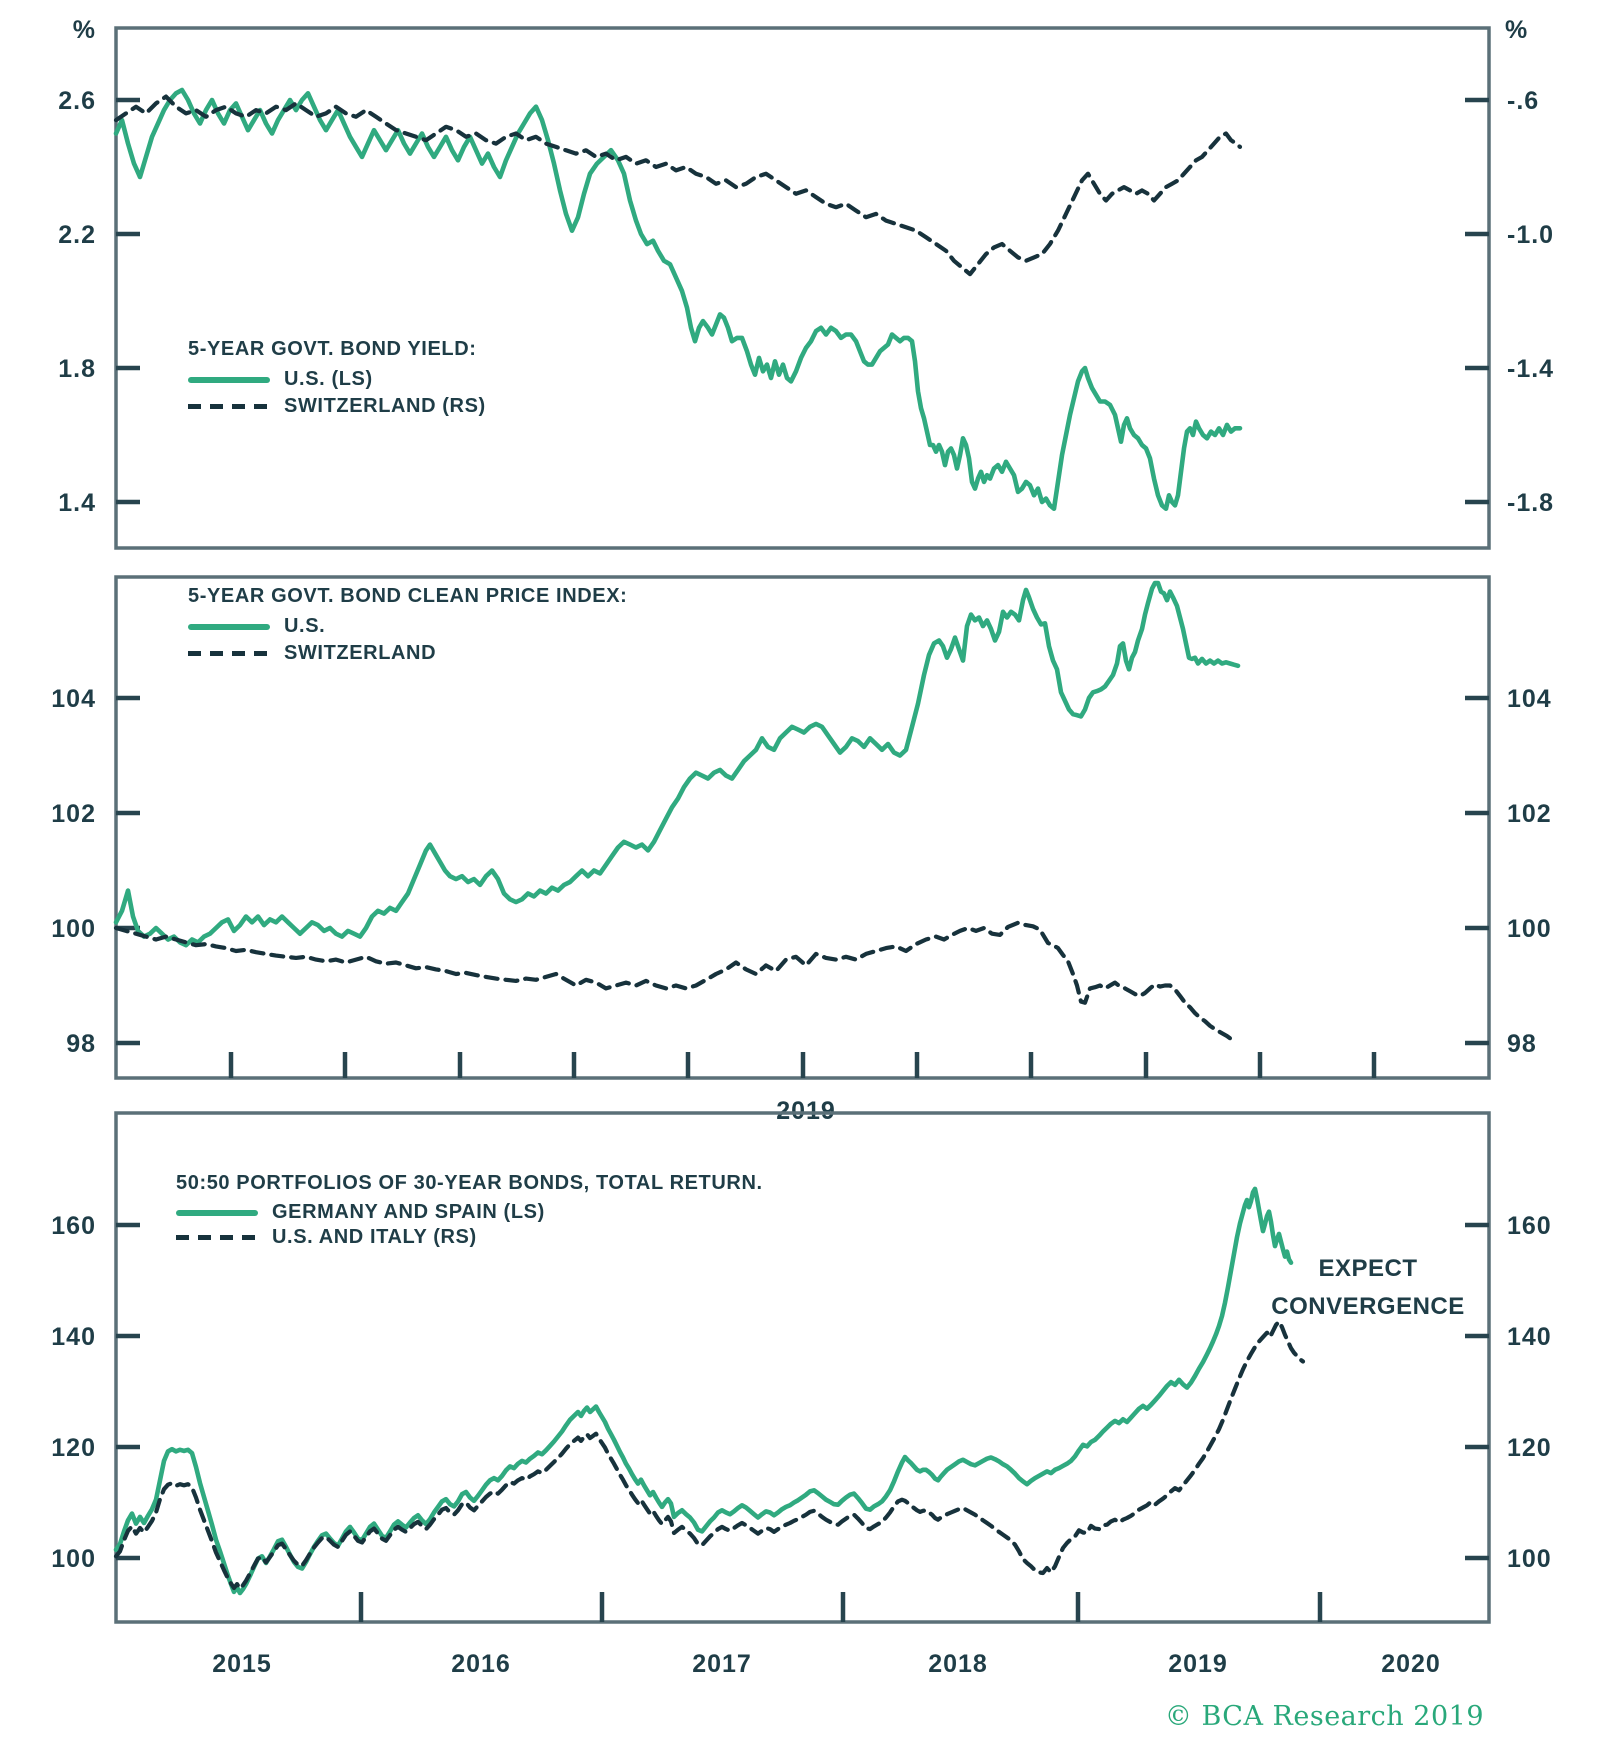 Image resolution: width=1600 pixels, height=1755 pixels. I want to click on left-axis-label: 120, so click(73, 1448).